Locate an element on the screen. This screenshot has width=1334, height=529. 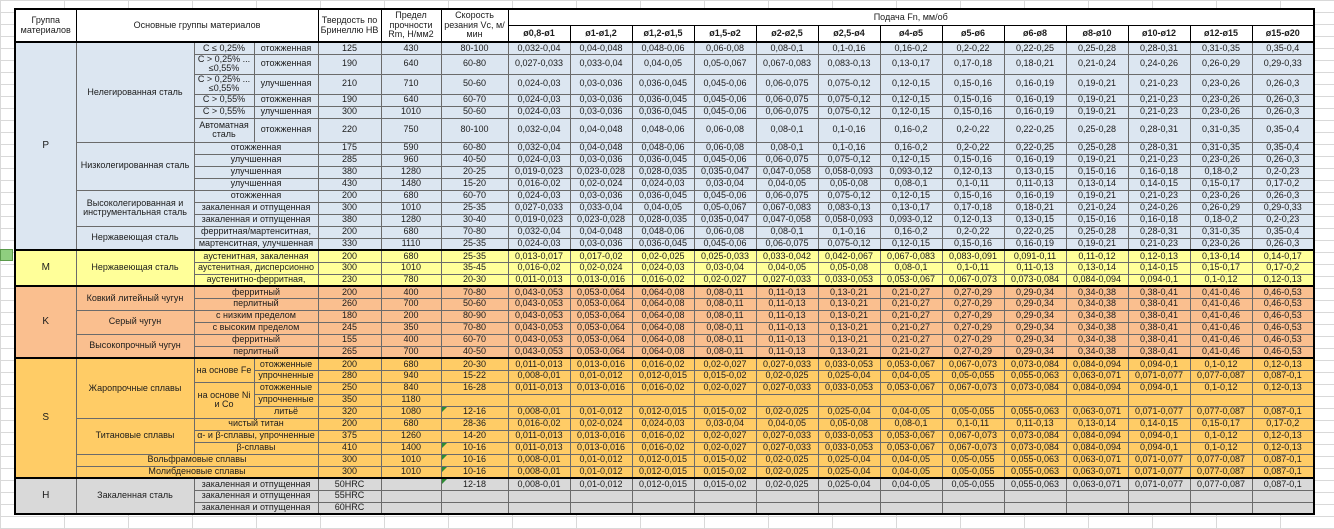
feed-value-cell: 0,02-0,027 is located at coordinates (725, 364).